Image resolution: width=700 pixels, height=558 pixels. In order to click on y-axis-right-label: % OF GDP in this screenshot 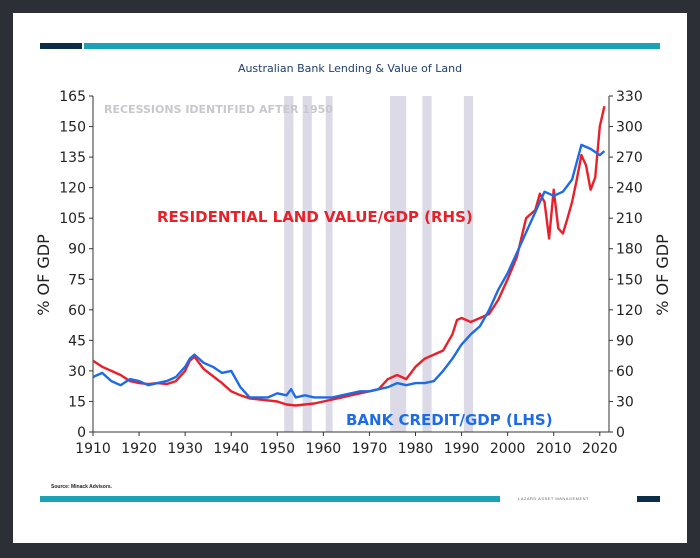, I will do `click(662, 275)`.